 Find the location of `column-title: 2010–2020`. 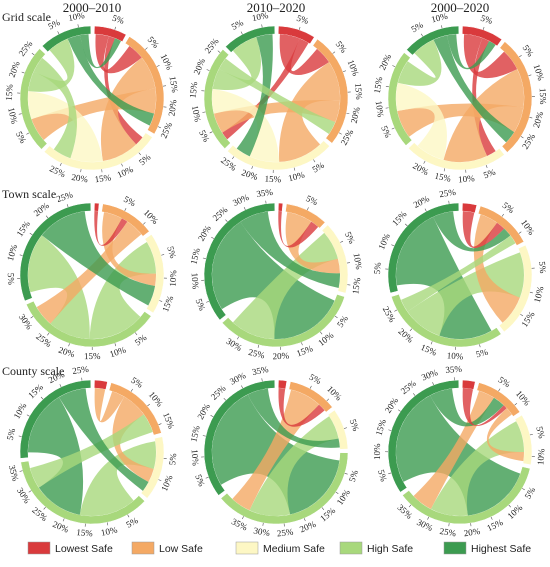

column-title: 2010–2020 is located at coordinates (276, 7).